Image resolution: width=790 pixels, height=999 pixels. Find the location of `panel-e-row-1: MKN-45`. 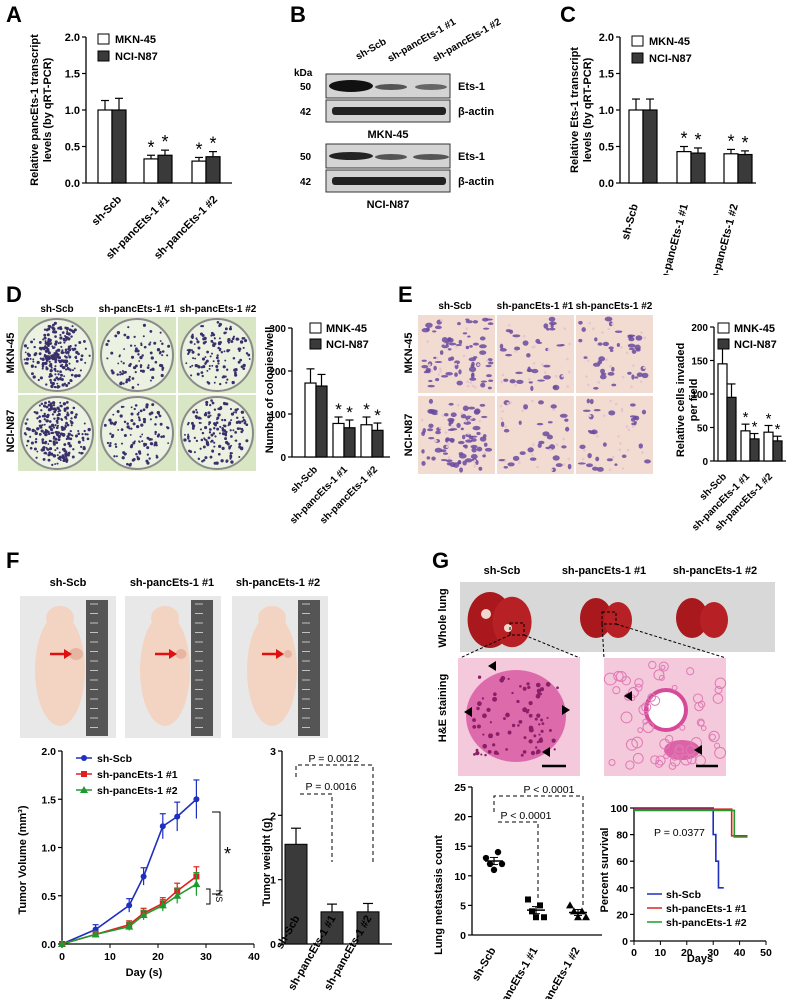

panel-e-row-1: MKN-45 is located at coordinates (409, 353).